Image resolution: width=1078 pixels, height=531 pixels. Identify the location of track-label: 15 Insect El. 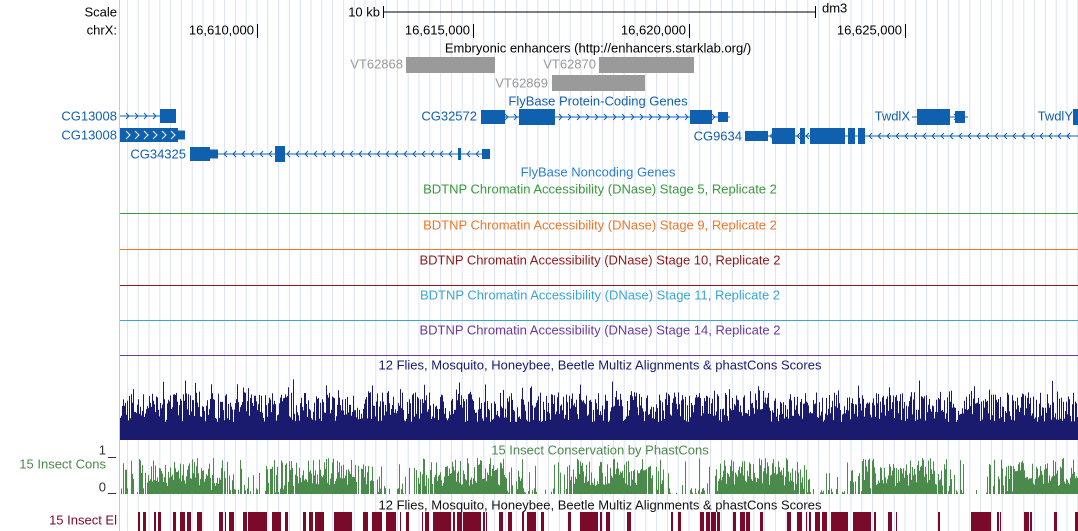
(83, 519).